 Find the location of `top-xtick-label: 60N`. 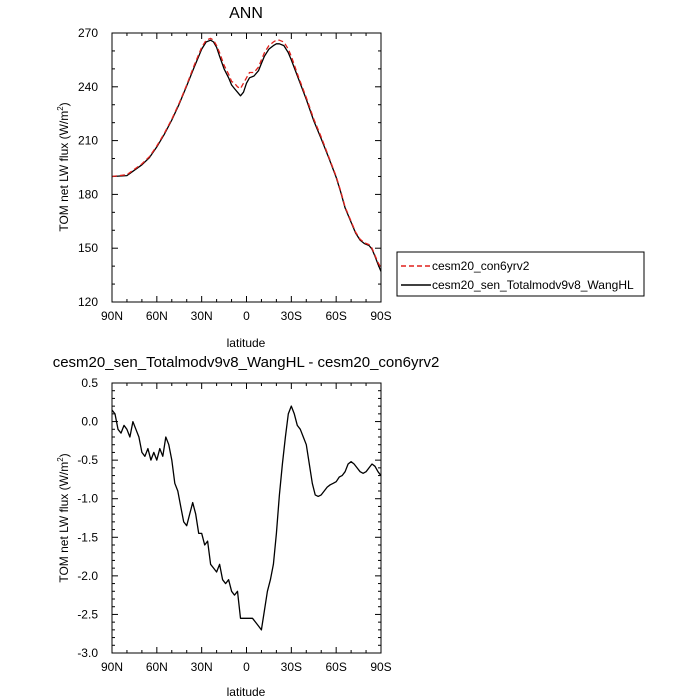

top-xtick-label: 60N is located at coordinates (157, 316).